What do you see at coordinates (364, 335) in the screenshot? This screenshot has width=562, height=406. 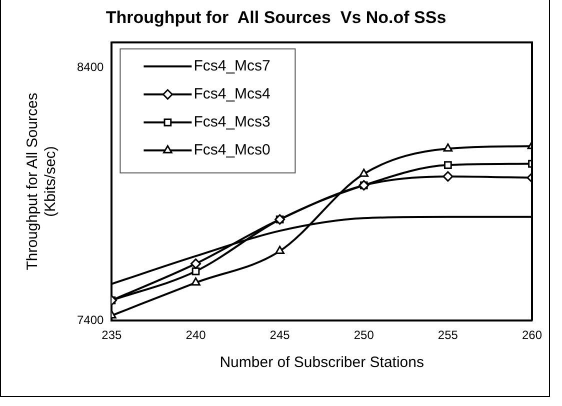 I see `x-tick-label: 250` at bounding box center [364, 335].